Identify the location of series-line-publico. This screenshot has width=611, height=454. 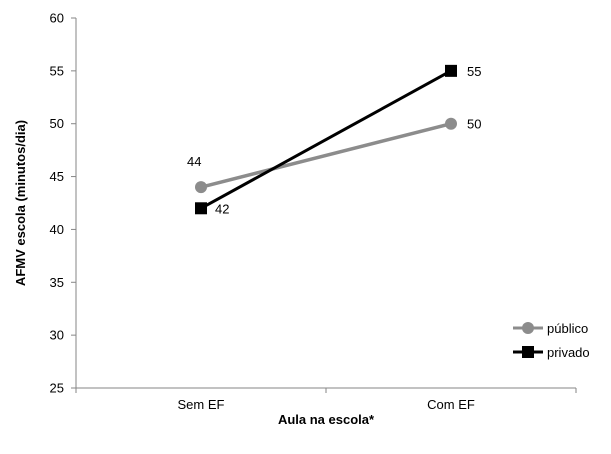
(326, 155).